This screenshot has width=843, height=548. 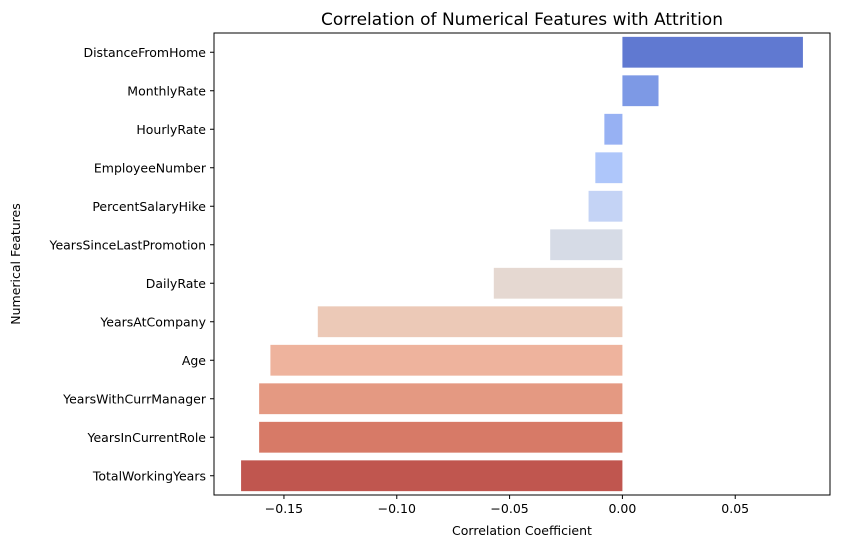 I want to click on x-axis-label: Correlation Coefficient, so click(x=522, y=530).